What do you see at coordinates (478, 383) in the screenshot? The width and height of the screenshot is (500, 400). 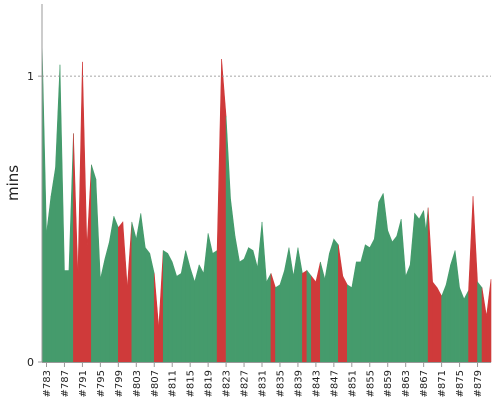 I see `x-tick-label: #879` at bounding box center [478, 383].